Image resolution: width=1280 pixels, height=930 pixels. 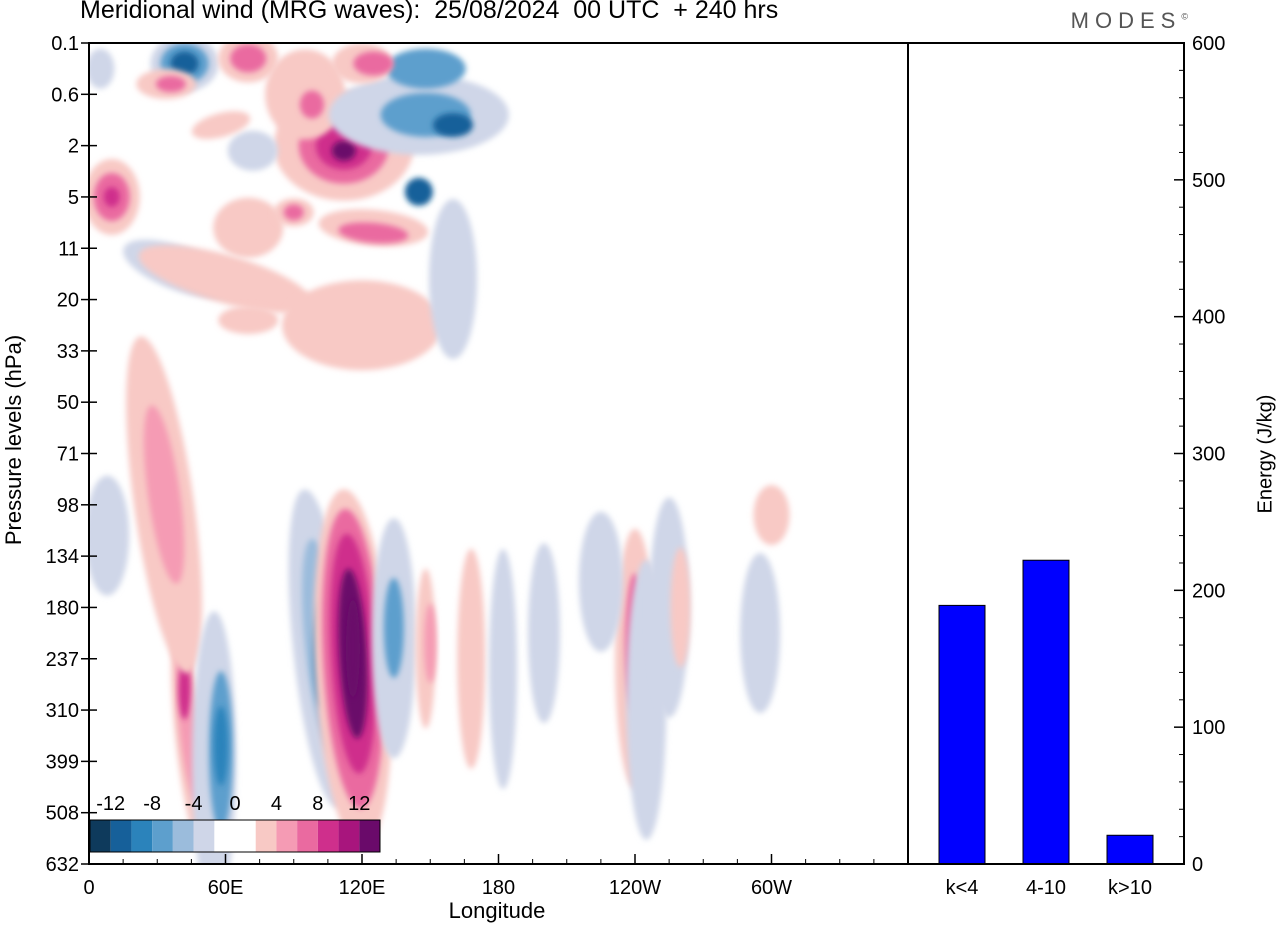 I want to click on y-tick-label: 632, so click(x=62, y=865).